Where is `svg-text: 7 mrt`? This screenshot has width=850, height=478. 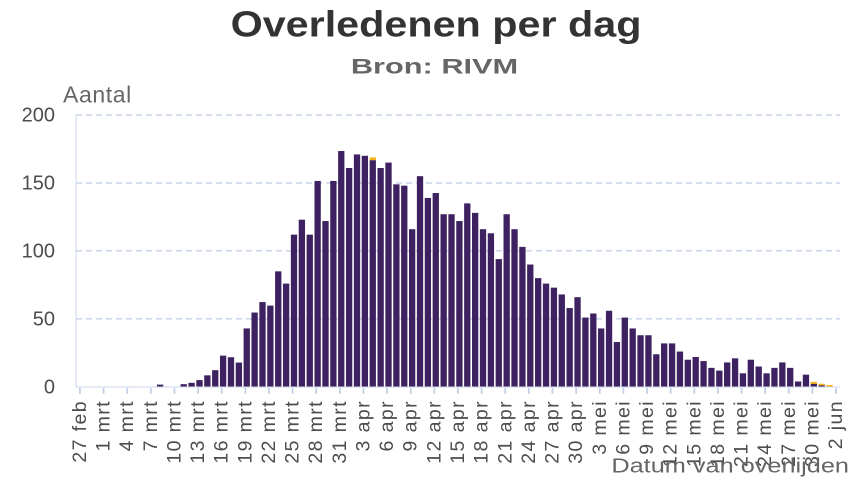 svg-text: 7 mrt is located at coordinates (151, 425).